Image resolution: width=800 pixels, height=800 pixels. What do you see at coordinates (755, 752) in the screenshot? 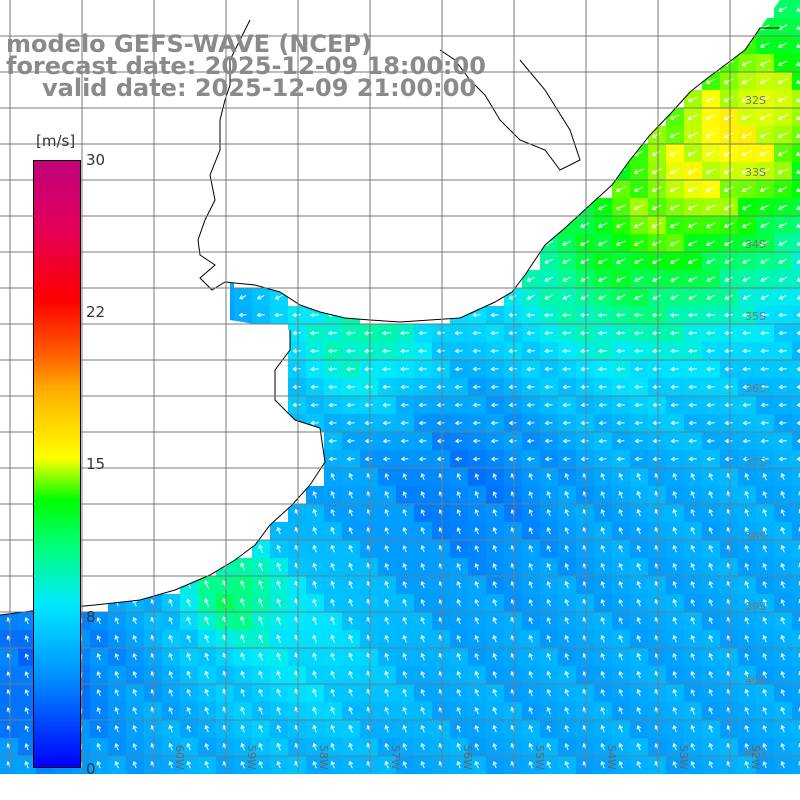
I see `latitude-label: 41S` at bounding box center [755, 752].